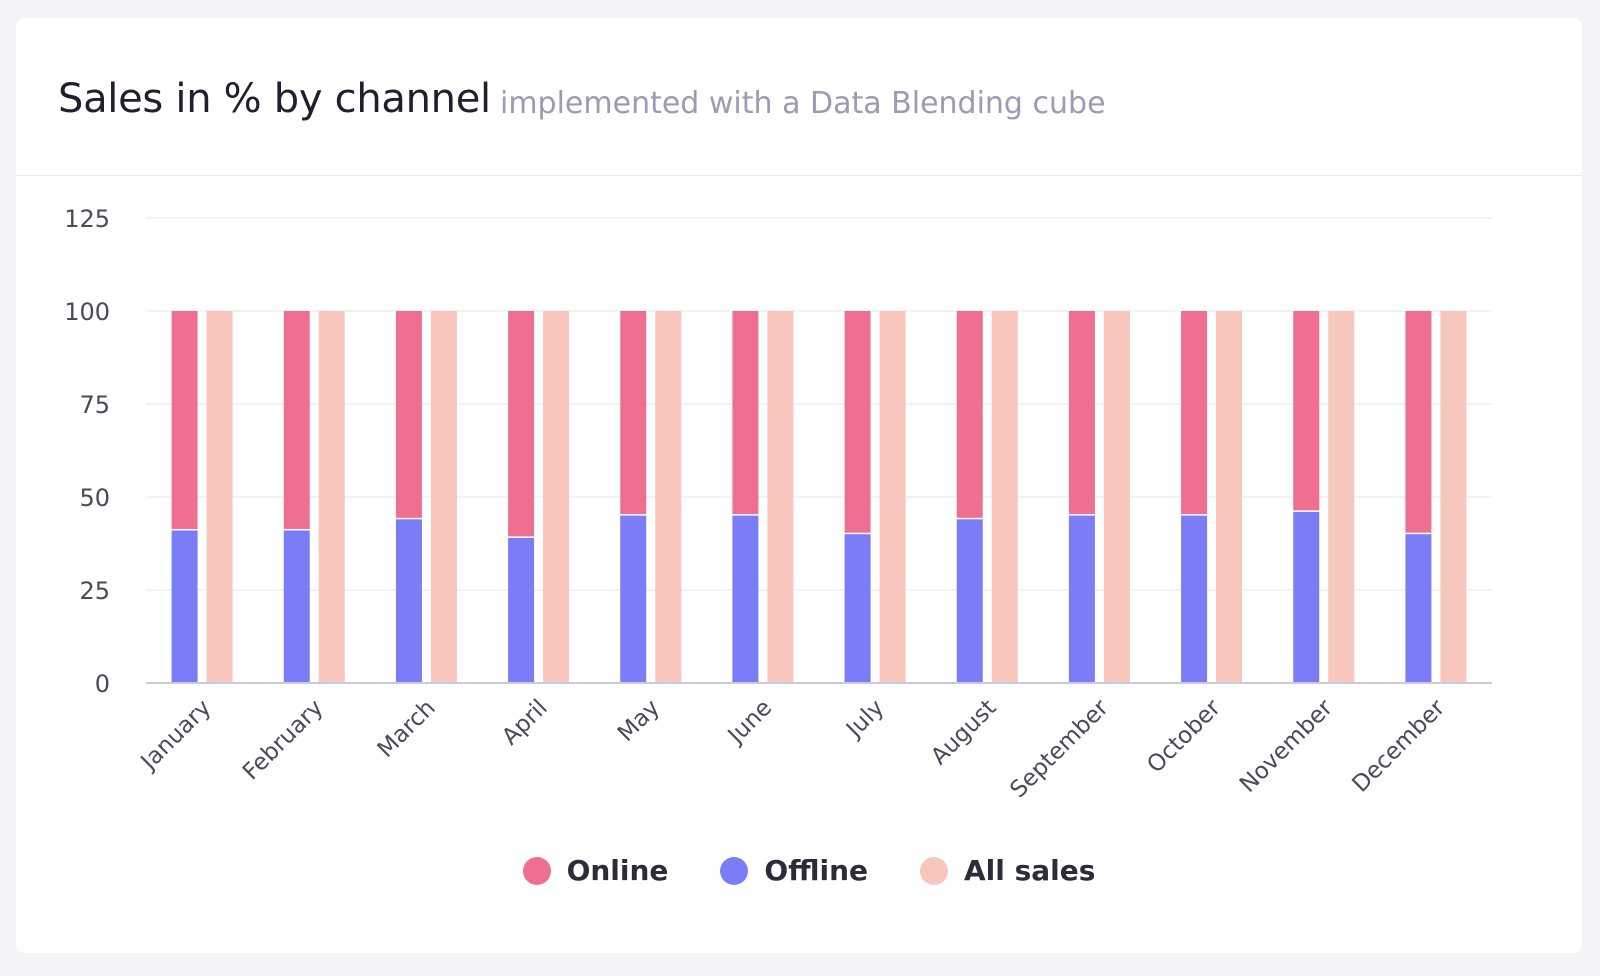 The image size is (1600, 976). I want to click on legend-label-all-sales: All sales, so click(1030, 870).